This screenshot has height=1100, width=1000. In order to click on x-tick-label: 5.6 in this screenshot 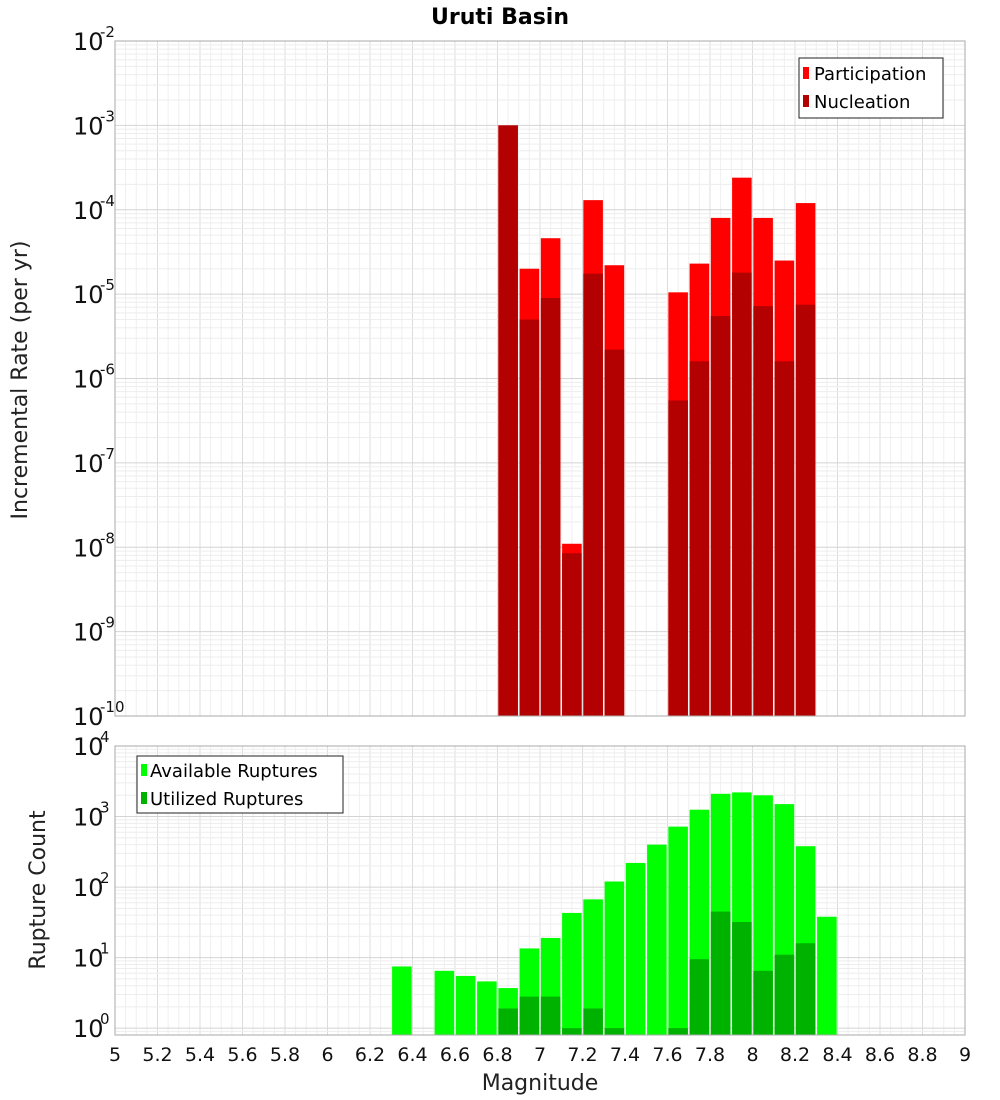, I will do `click(242, 1055)`.